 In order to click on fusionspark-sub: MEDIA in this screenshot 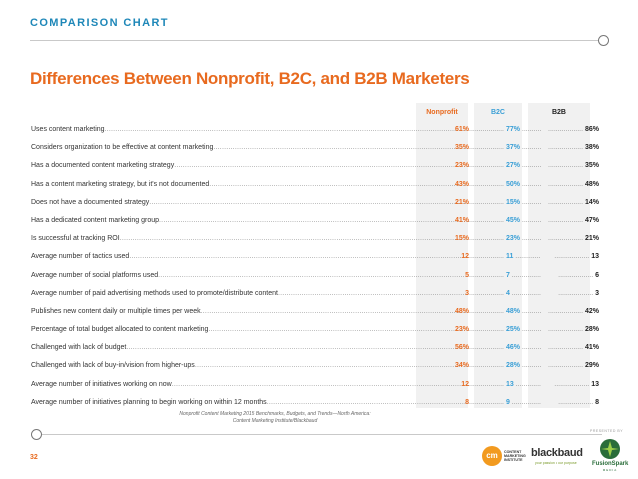, I will do `click(610, 470)`.